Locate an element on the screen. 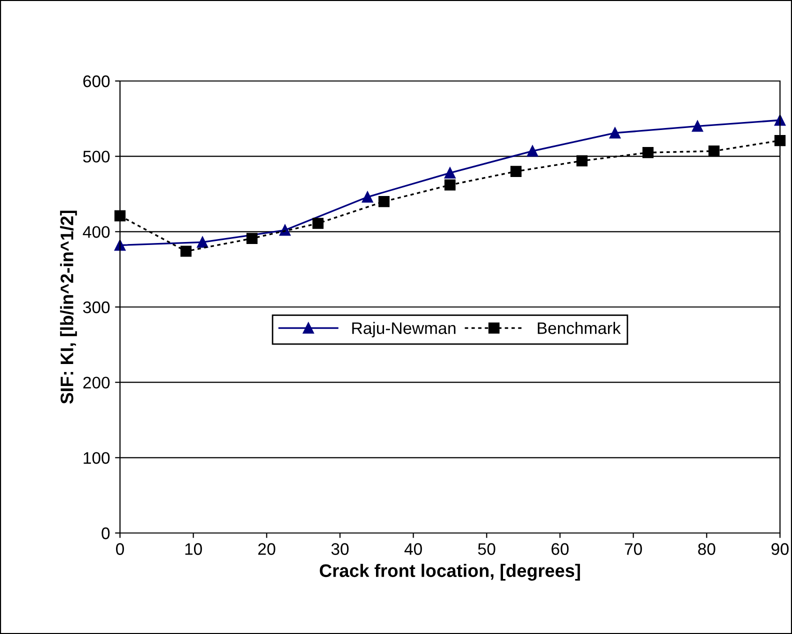 This screenshot has height=634, width=792. x-tick-label: 0 is located at coordinates (120, 549).